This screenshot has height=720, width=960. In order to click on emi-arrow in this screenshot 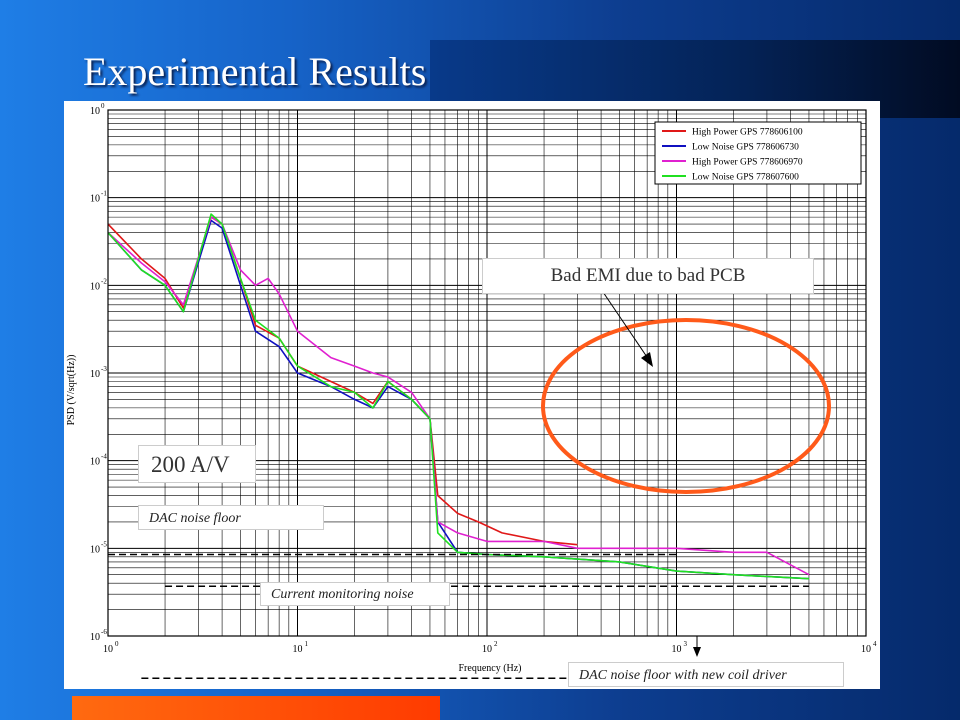, I will do `click(627, 329)`.